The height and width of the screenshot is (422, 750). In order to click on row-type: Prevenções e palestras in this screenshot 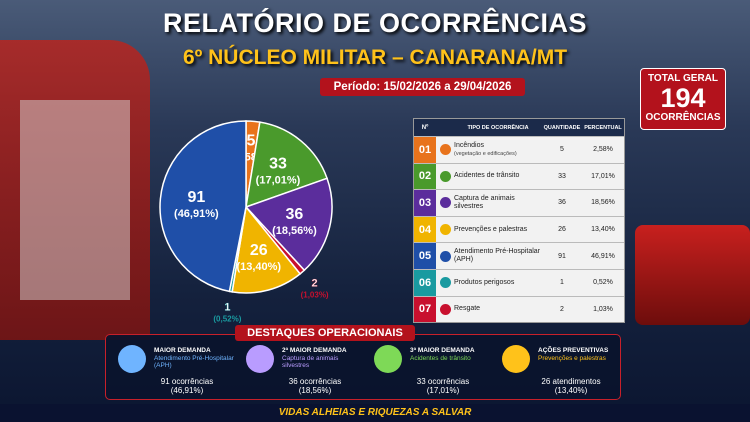, I will do `click(491, 229)`.